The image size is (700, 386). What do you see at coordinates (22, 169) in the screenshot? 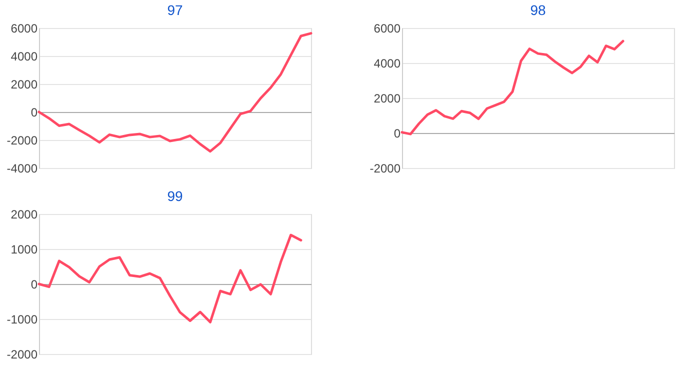
I see `y-tick-label: -4000` at bounding box center [22, 169].